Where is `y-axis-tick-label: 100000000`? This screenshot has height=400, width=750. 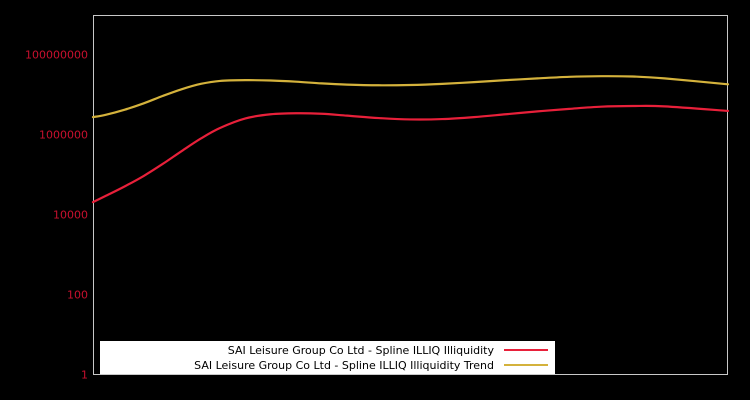
y-axis-tick-label: 100000000 is located at coordinates (56, 55).